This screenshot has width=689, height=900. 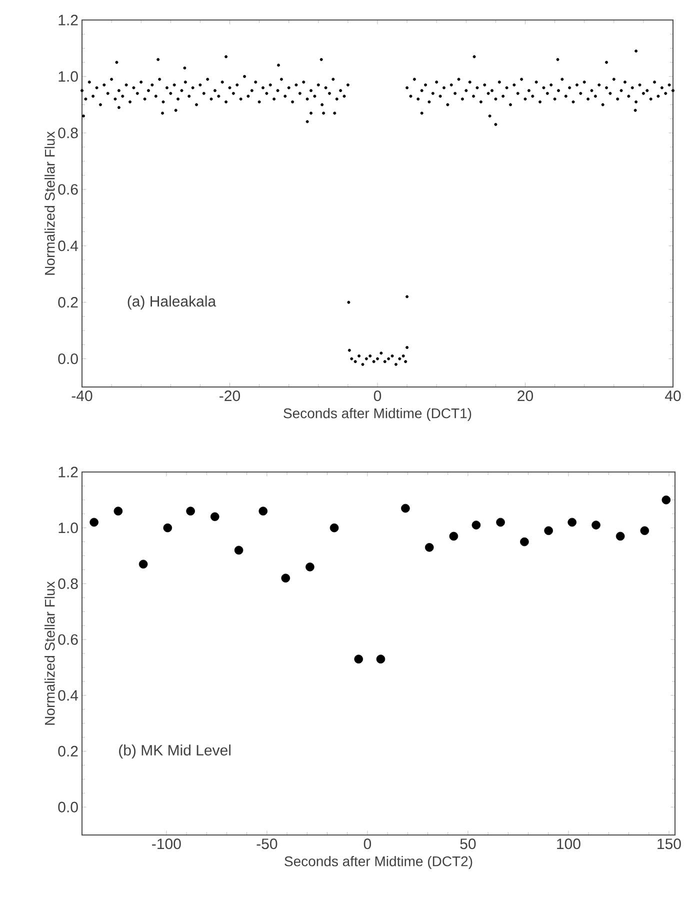 What do you see at coordinates (166, 844) in the screenshot?
I see `x-tick-label: -100` at bounding box center [166, 844].